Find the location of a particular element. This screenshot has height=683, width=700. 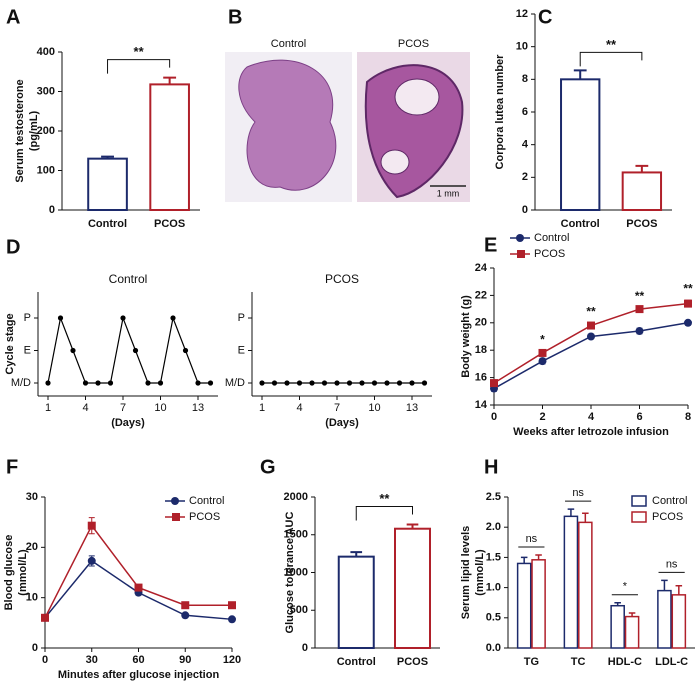

y-axis-label: Cycle stage is located at coordinates (10, 343).